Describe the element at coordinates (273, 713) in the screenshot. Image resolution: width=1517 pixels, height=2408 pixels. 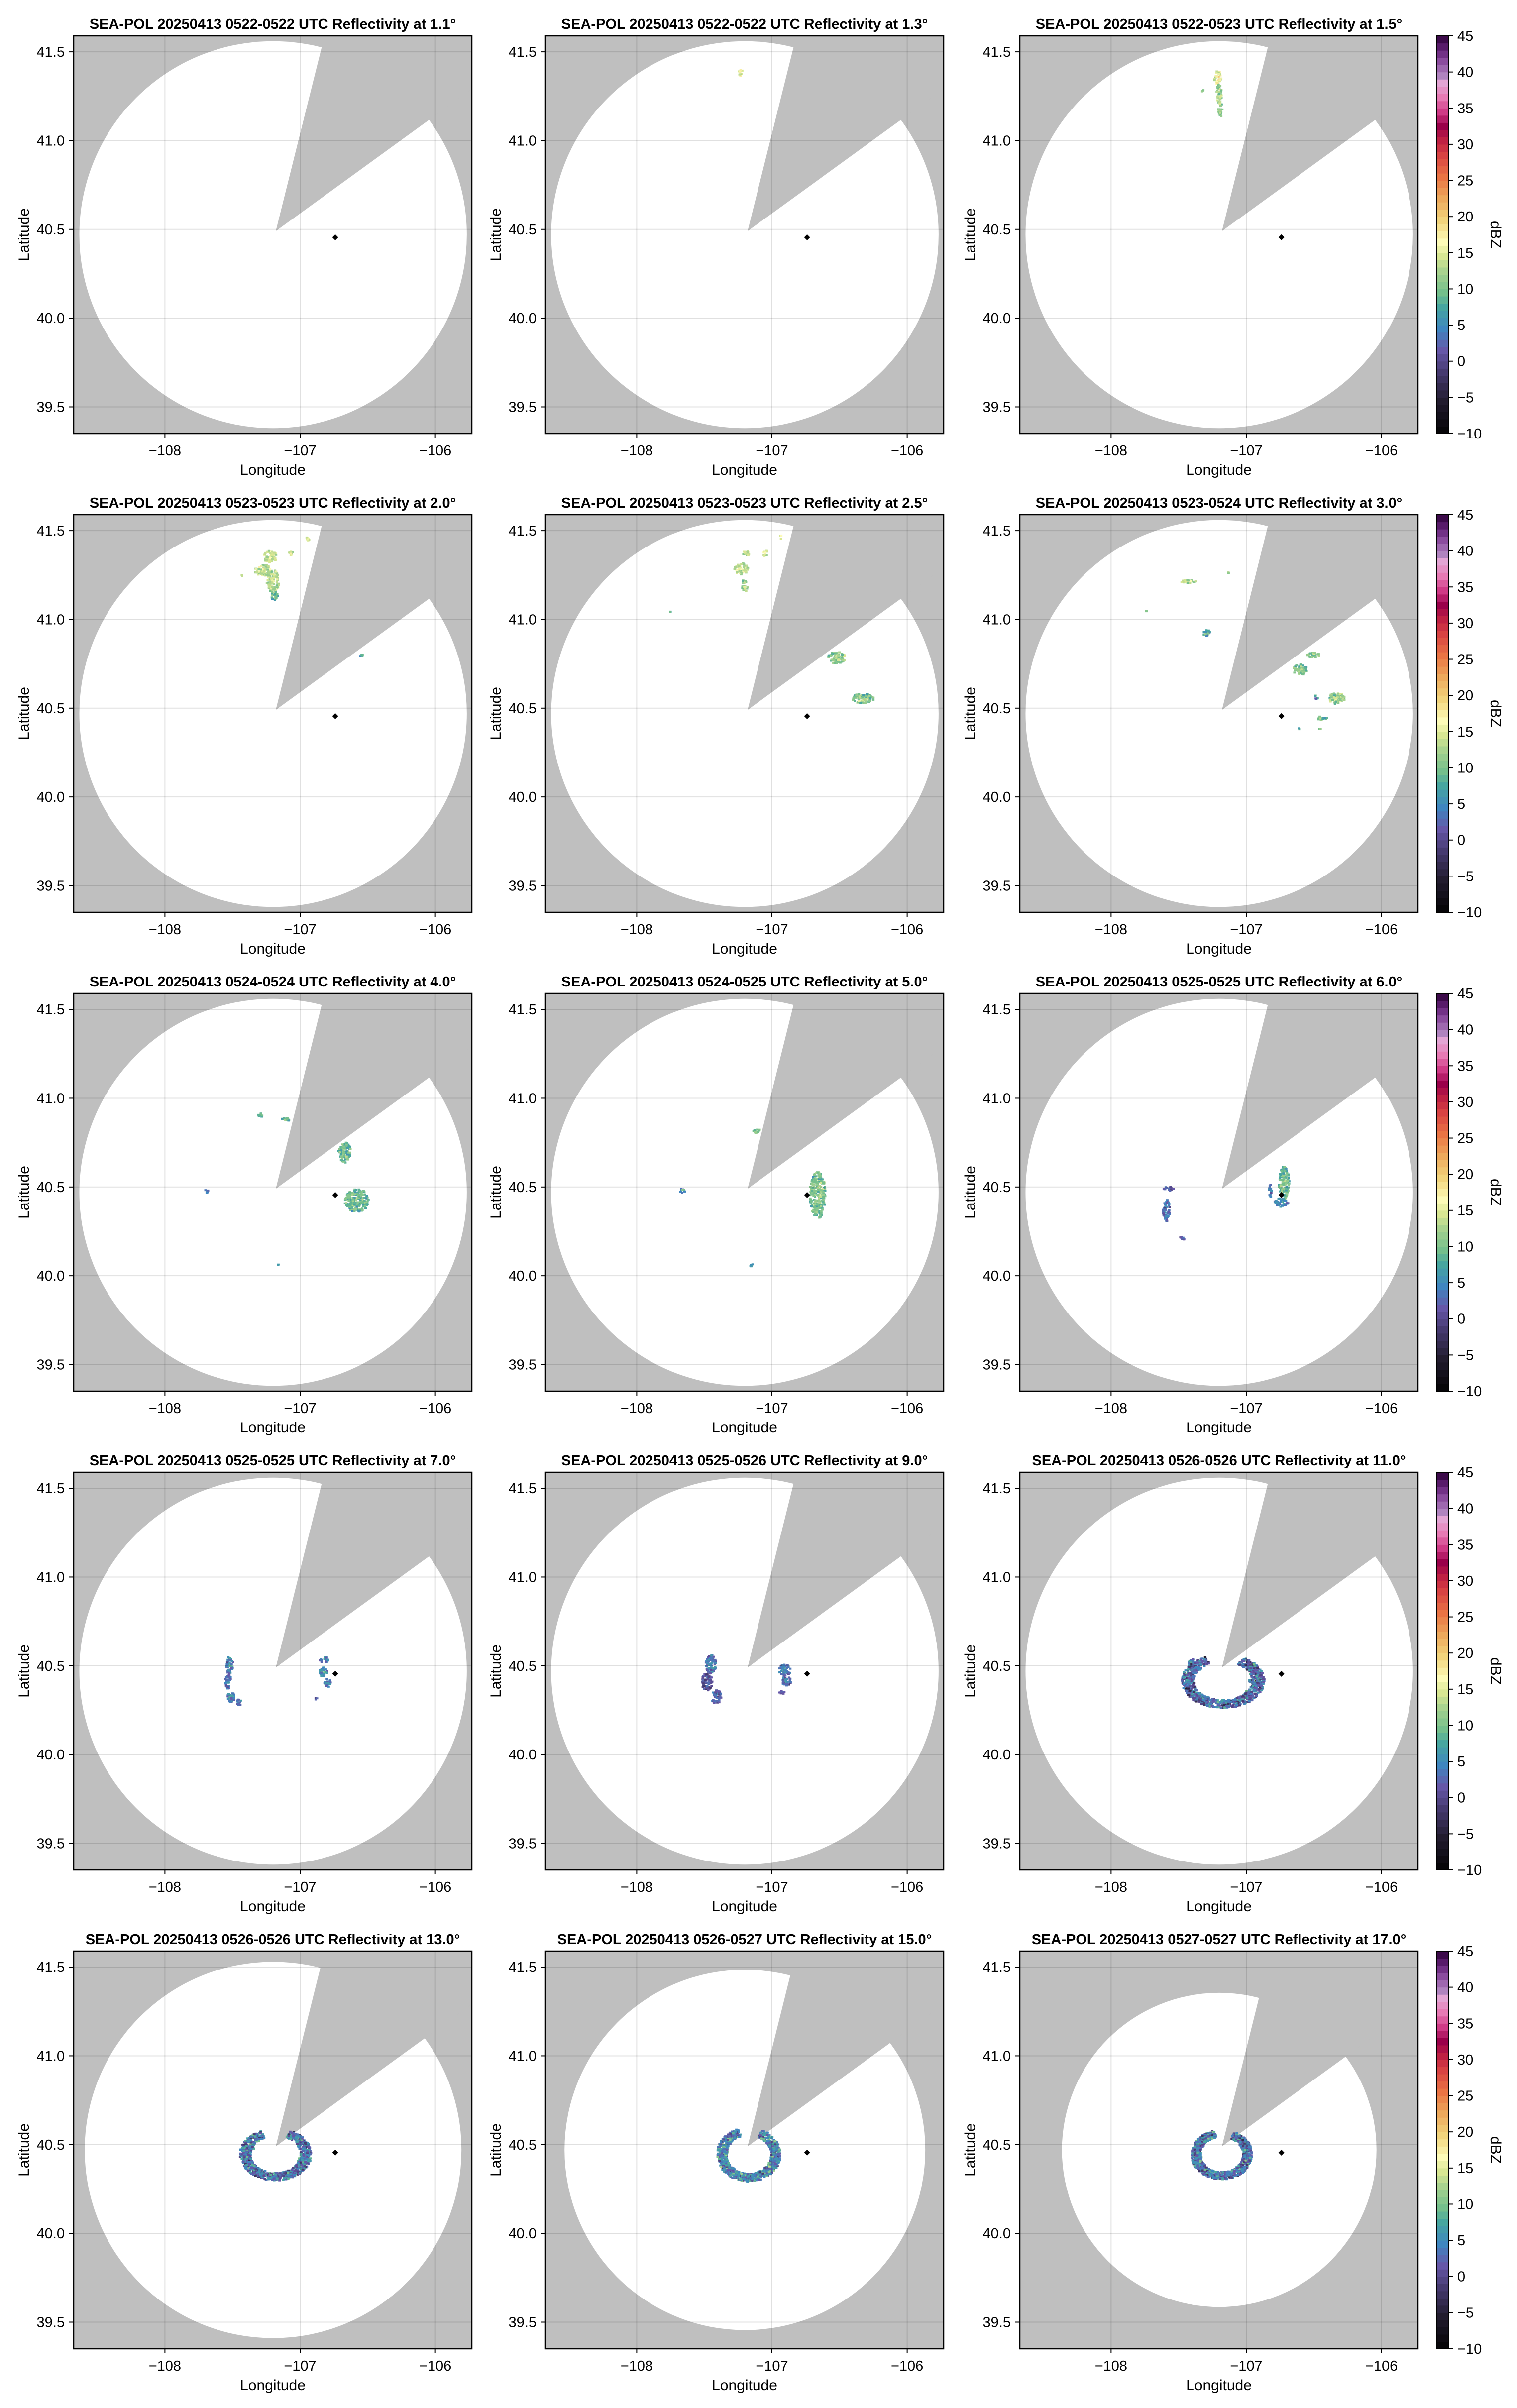
I see `axes-frame` at that location.